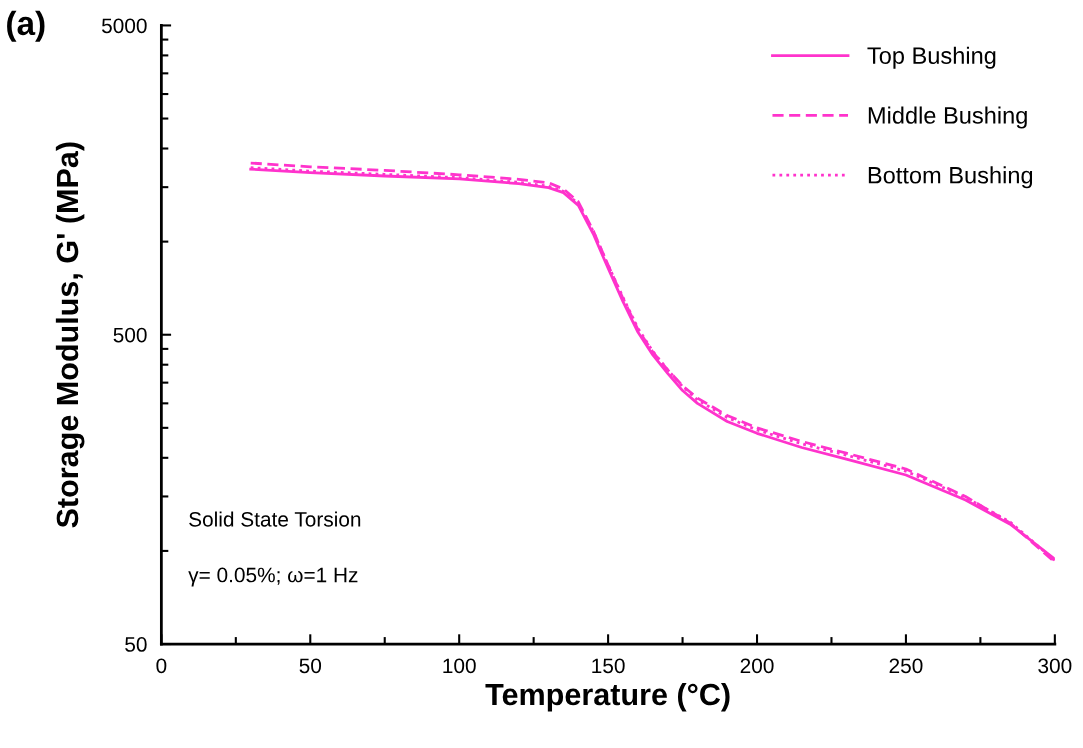 This screenshot has width=1083, height=748. Describe the element at coordinates (931, 57) in the screenshot. I see `legend-label: Top Bushing` at that location.